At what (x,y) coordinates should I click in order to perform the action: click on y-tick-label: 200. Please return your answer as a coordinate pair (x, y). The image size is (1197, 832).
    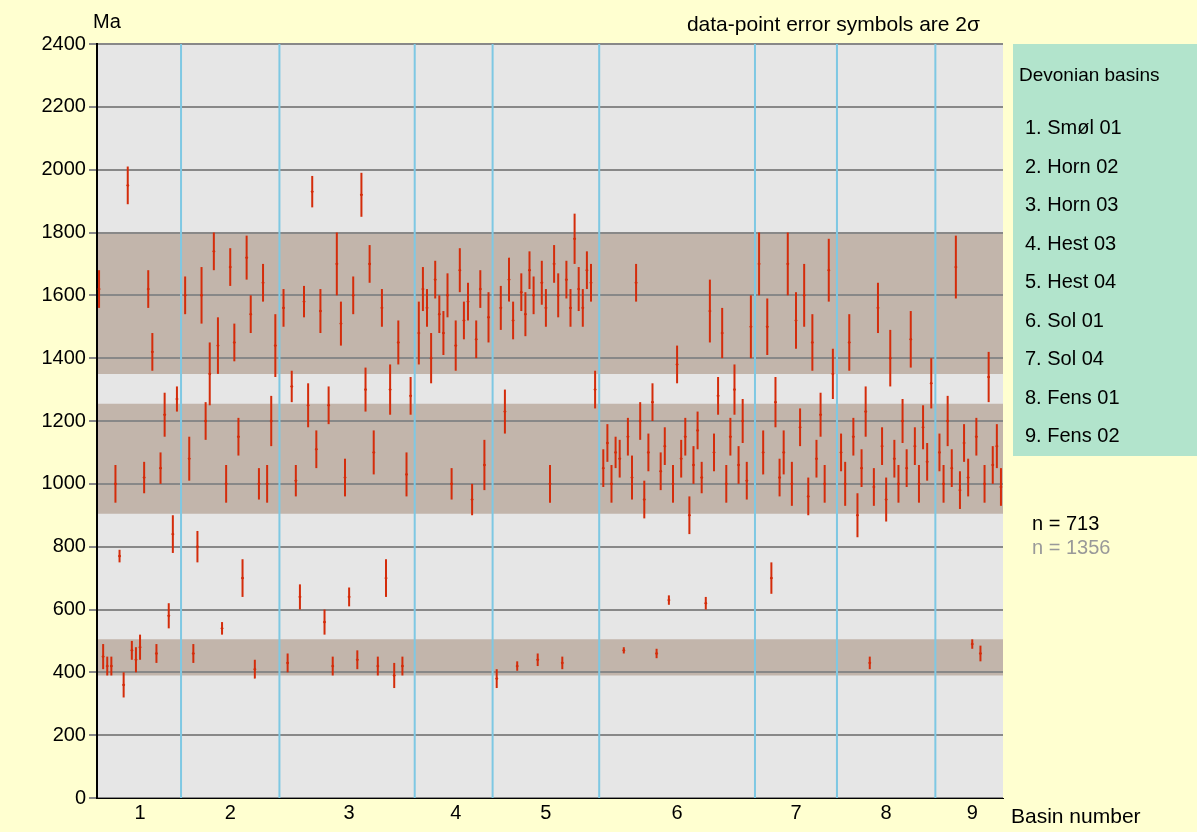
    Looking at the image, I should click on (69, 733).